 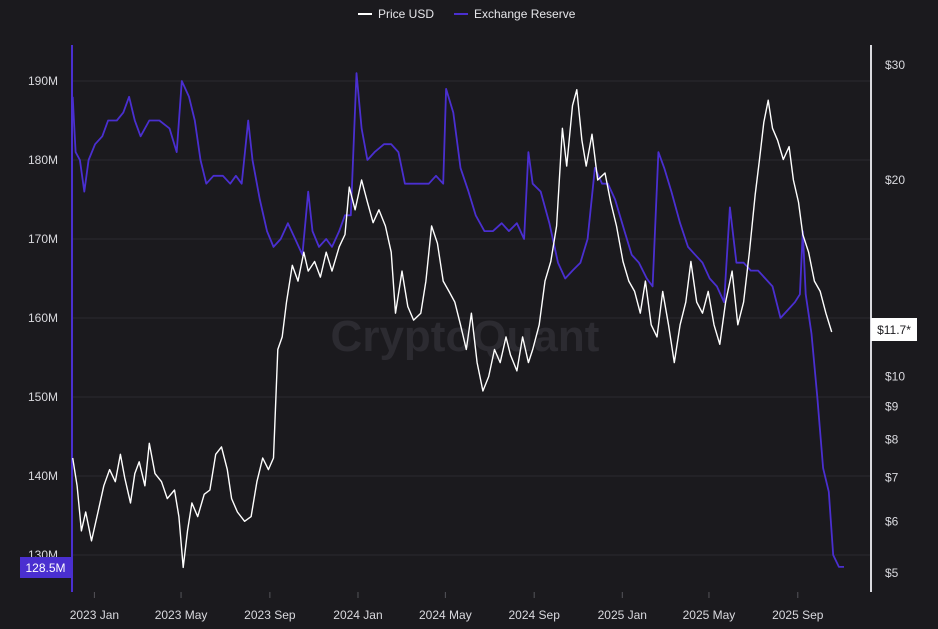 I want to click on left-axis-ticks: 120M130M140M150M160M170M180M190M, so click(x=43, y=351).